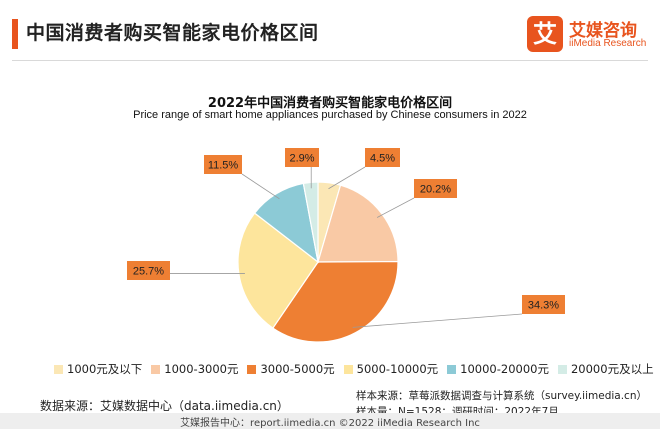  I want to click on data-label: 11.5%, so click(223, 166).